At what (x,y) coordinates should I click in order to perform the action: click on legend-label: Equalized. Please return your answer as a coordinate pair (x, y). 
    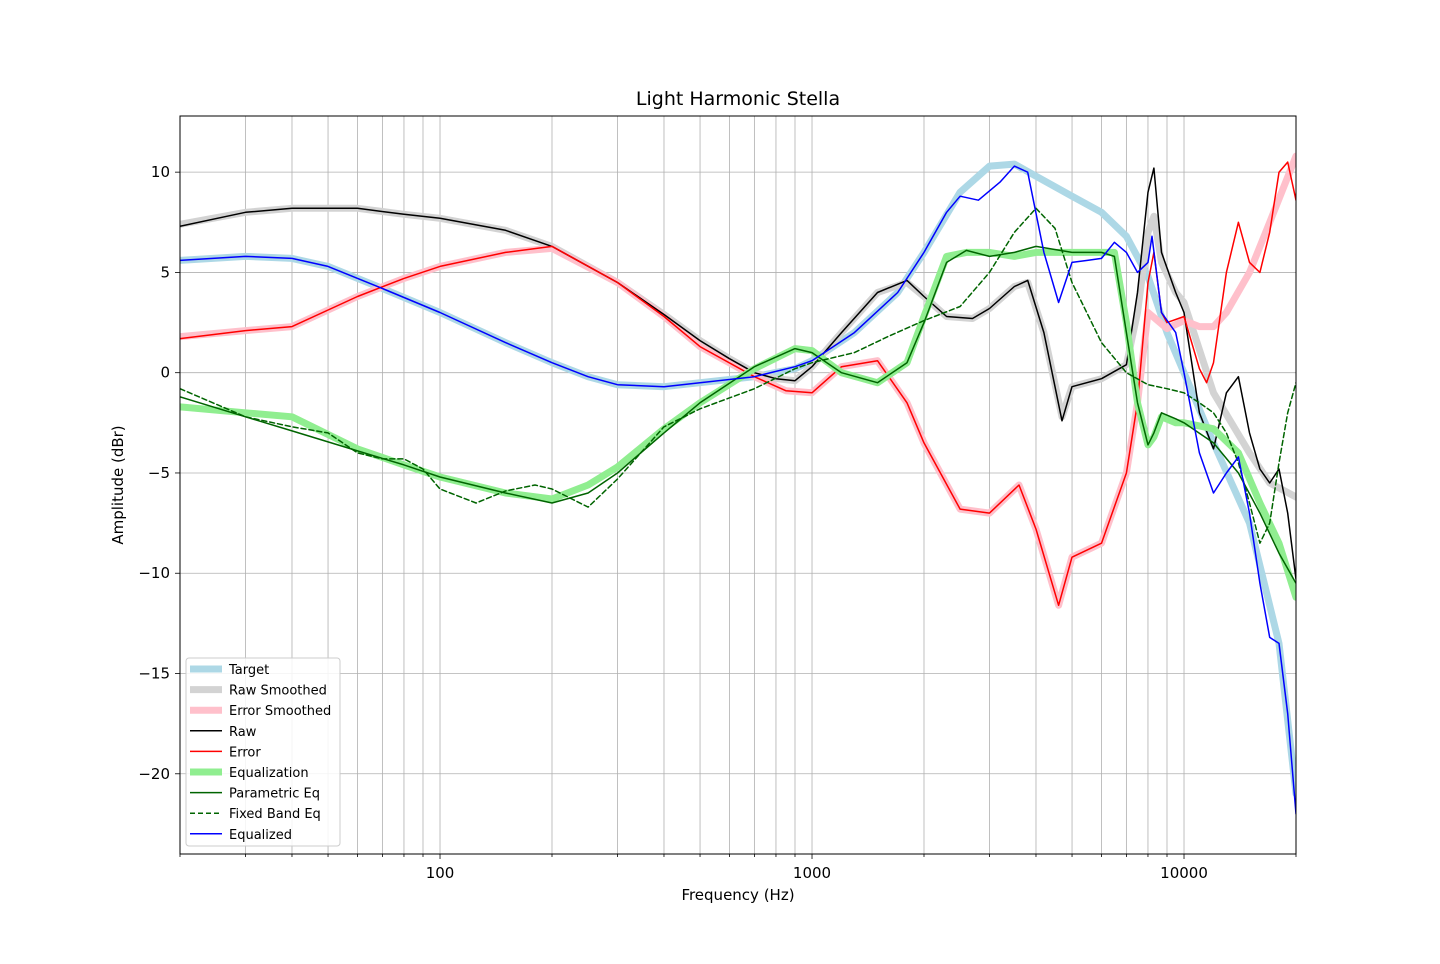
    Looking at the image, I should click on (260, 835).